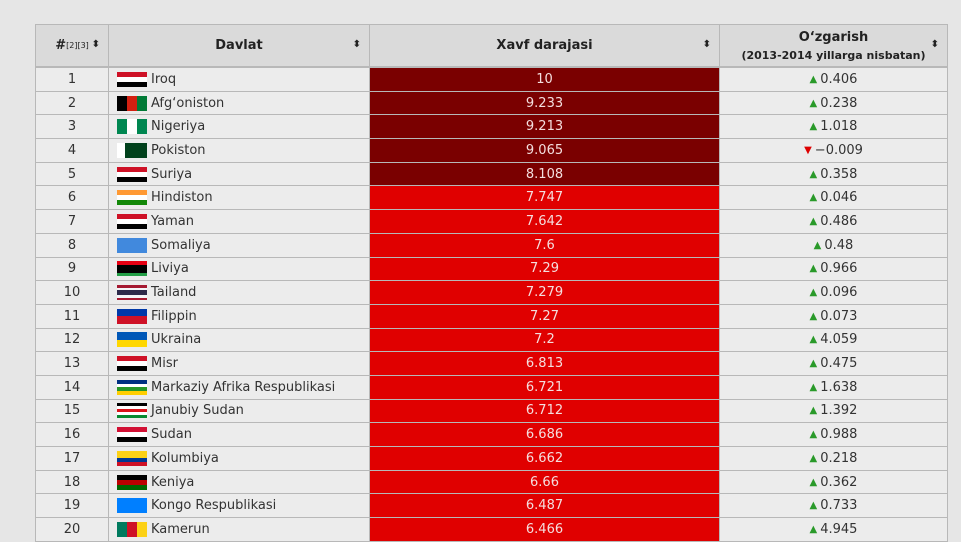 The width and height of the screenshot is (961, 542). Describe the element at coordinates (164, 79) in the screenshot. I see `country-link: Iroq` at that location.